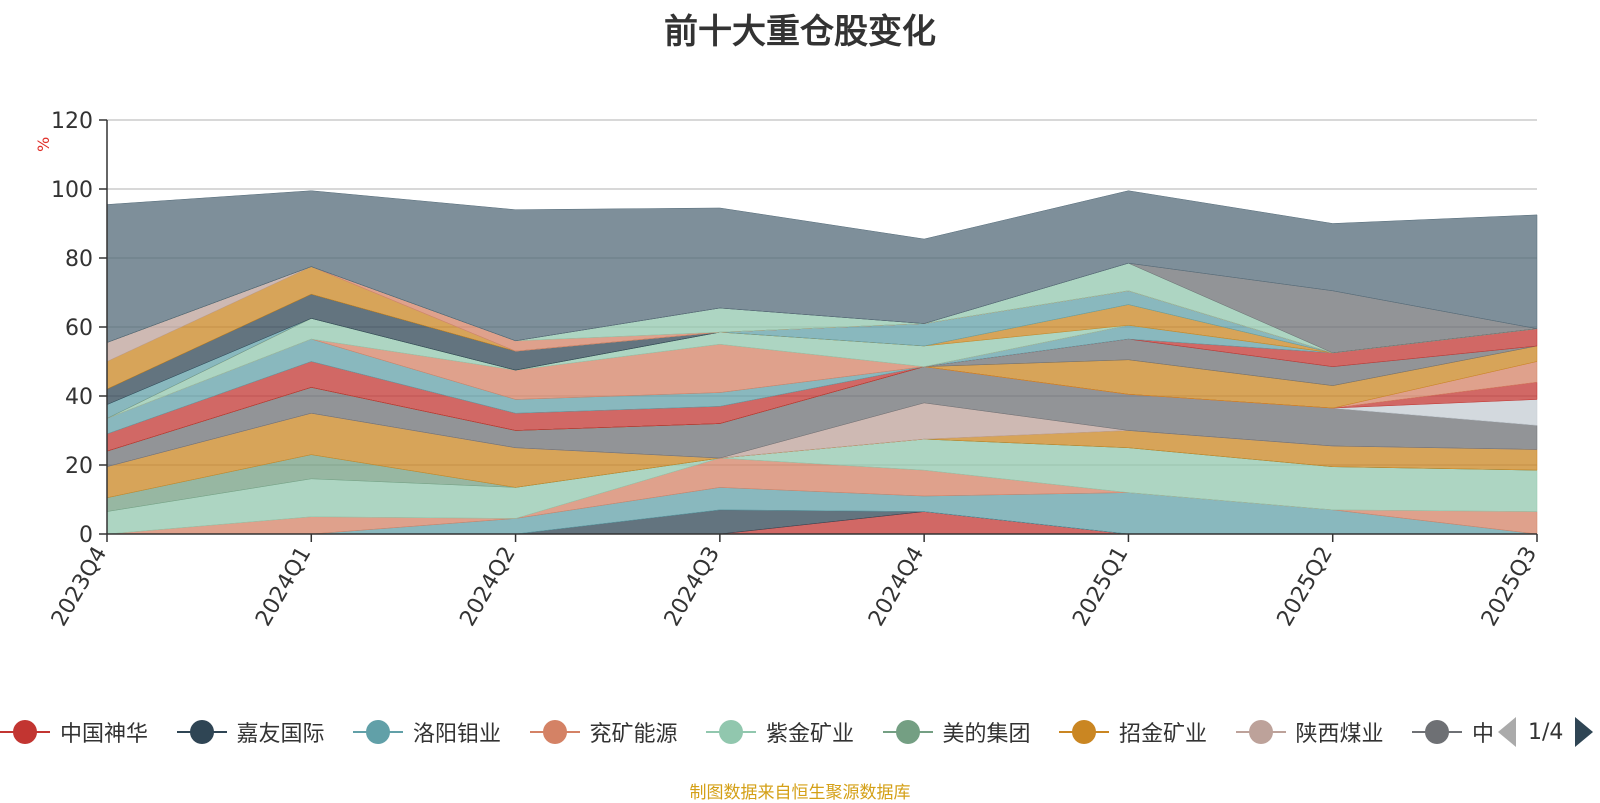 The width and height of the screenshot is (1600, 803). I want to click on legend-label: 招金矿业, so click(1163, 734).